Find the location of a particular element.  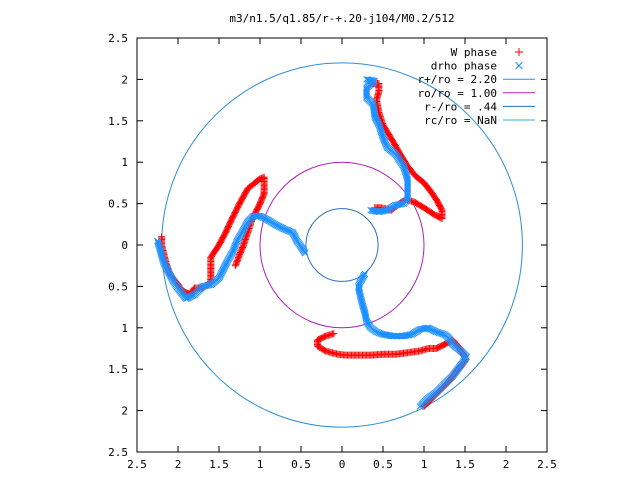

legend-label: W phase is located at coordinates (474, 52).